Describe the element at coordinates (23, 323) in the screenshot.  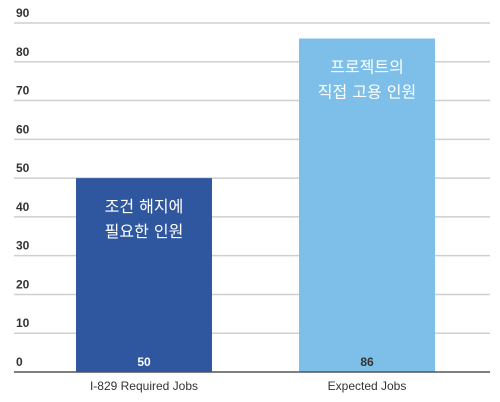
I see `y-tick-label: 10` at that location.